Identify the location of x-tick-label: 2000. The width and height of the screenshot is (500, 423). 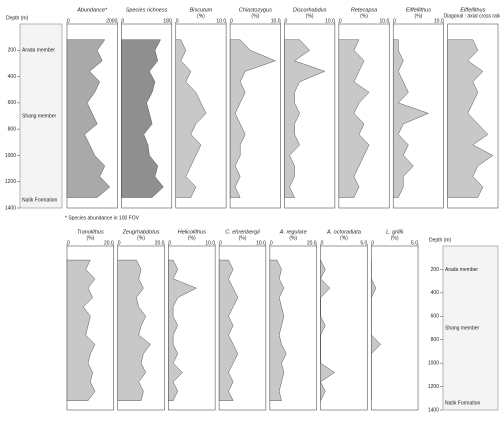
(111, 21).